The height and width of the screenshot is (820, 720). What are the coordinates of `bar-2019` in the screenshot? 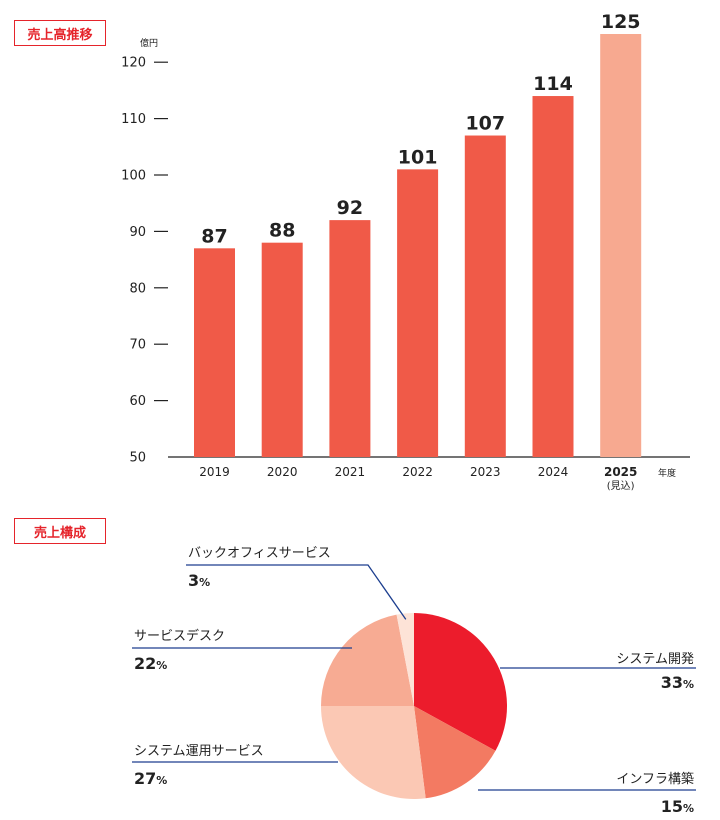 It's located at (214, 352).